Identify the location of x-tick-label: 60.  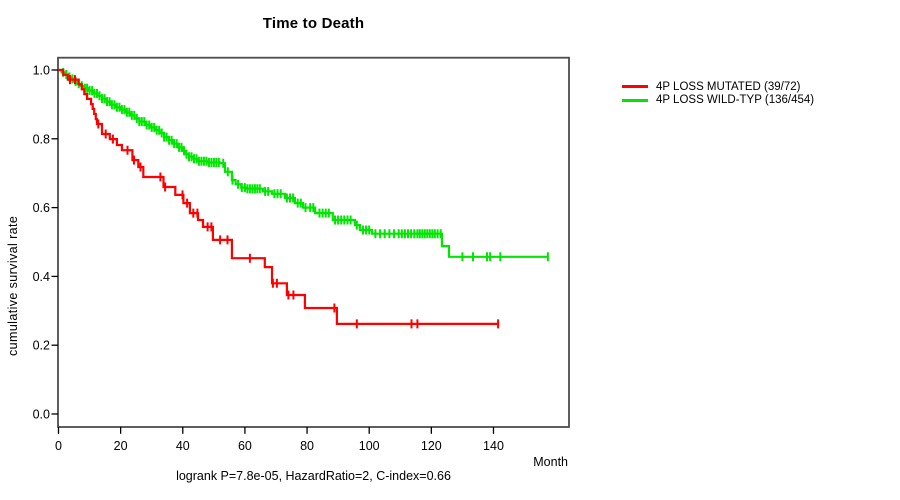
(245, 446).